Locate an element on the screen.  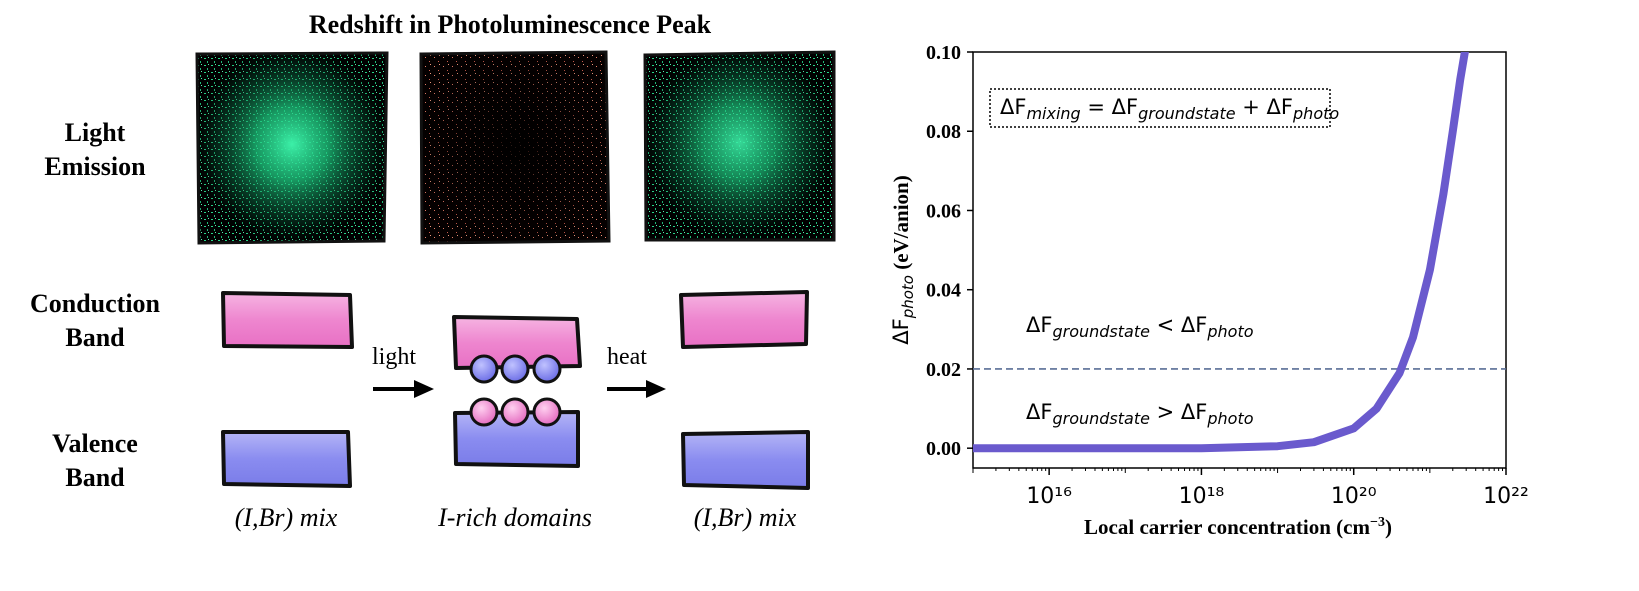
row-label-conduction-band: Conduction Band is located at coordinates (95, 321).